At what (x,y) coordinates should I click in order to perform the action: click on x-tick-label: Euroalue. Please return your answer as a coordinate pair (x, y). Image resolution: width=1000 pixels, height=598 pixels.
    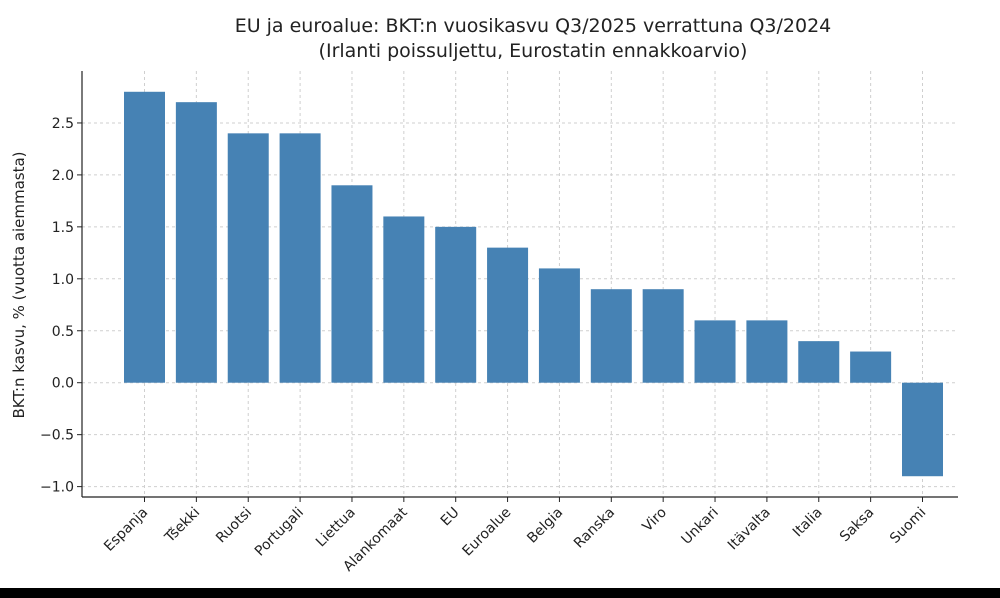
    Looking at the image, I should click on (486, 532).